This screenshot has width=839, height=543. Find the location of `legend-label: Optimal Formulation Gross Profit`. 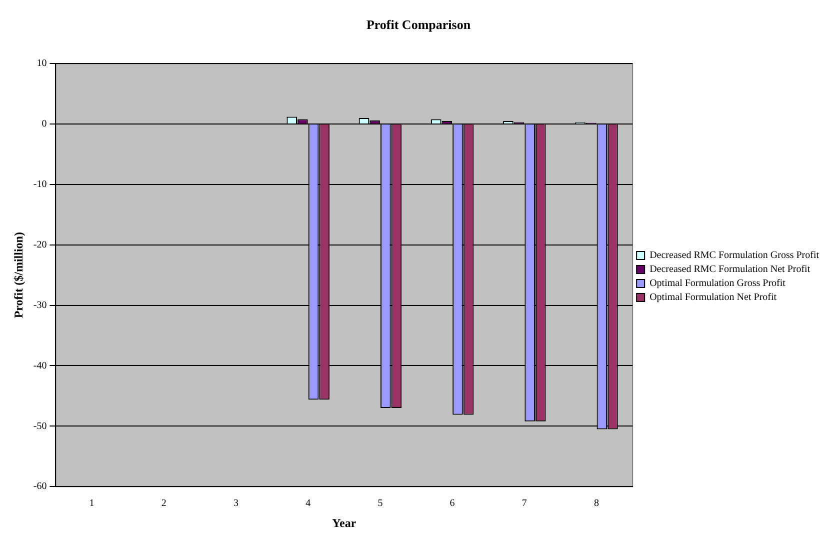

legend-label: Optimal Formulation Gross Profit is located at coordinates (718, 284).